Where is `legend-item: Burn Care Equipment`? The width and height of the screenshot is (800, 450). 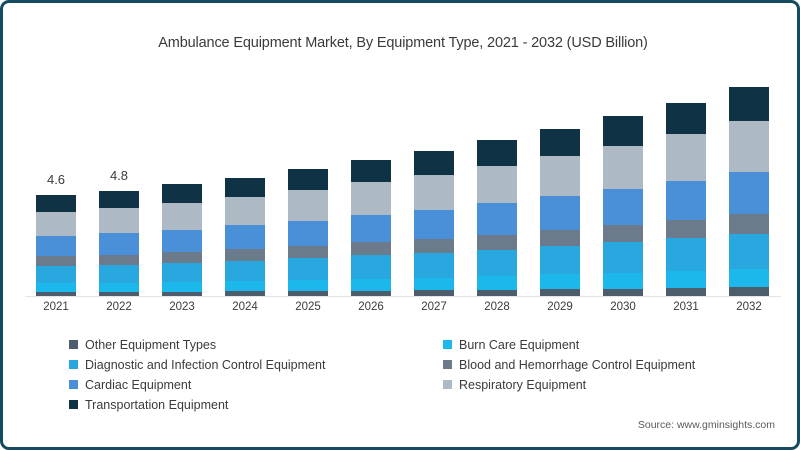
legend-item: Burn Care Equipment is located at coordinates (569, 344).